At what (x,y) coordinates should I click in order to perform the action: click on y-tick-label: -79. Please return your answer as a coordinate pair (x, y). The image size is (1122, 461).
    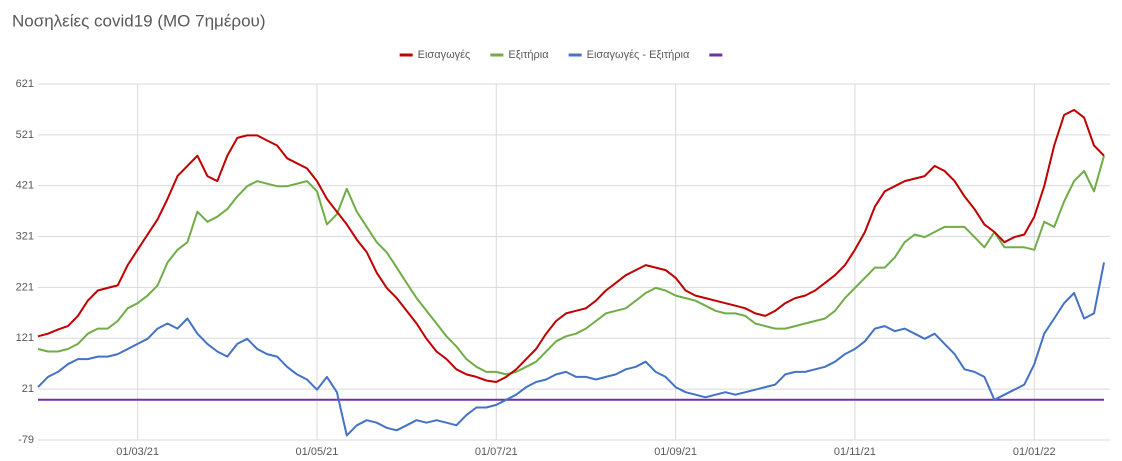
    Looking at the image, I should click on (26, 440).